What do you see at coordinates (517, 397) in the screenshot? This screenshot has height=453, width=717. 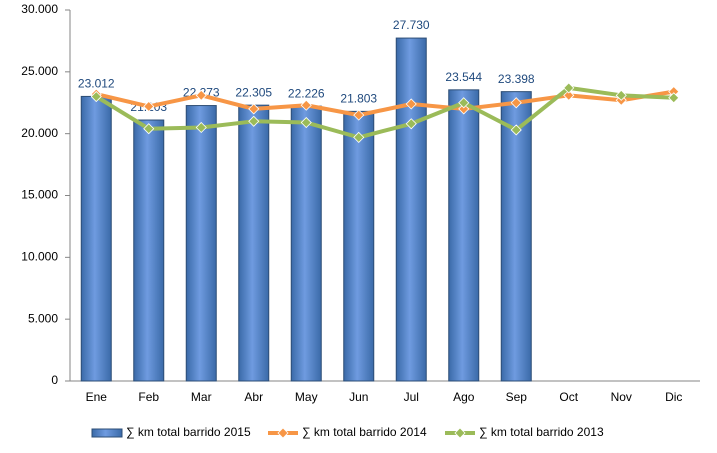 I see `x-tick-label: Sep` at bounding box center [517, 397].